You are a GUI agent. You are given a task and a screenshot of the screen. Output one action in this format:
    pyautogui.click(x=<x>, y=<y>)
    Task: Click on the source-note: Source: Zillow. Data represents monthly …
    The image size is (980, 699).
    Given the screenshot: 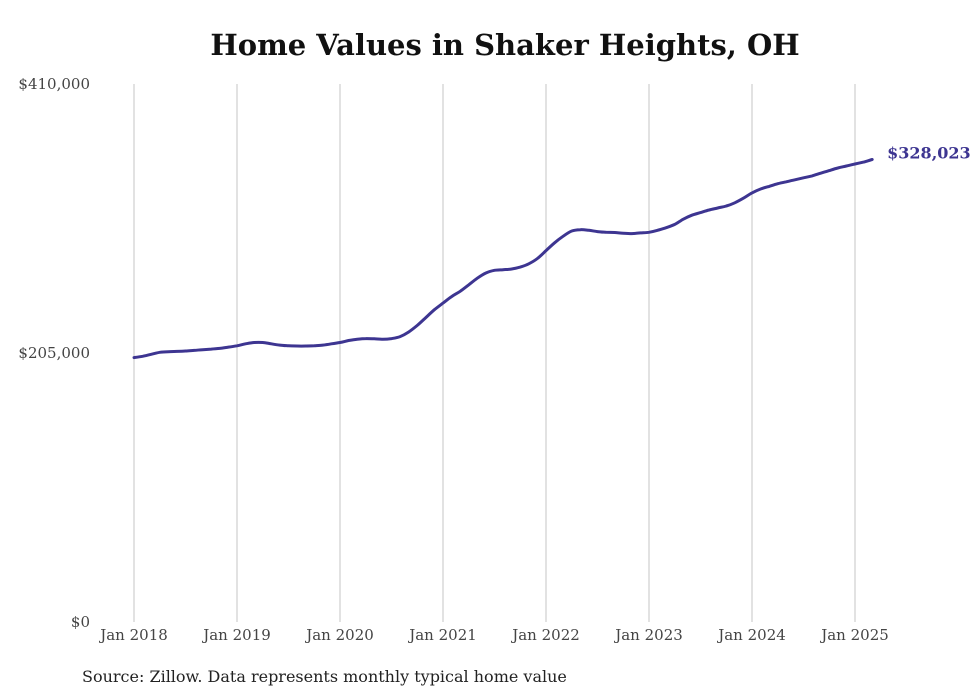 What is the action you would take?
    pyautogui.click(x=324, y=676)
    